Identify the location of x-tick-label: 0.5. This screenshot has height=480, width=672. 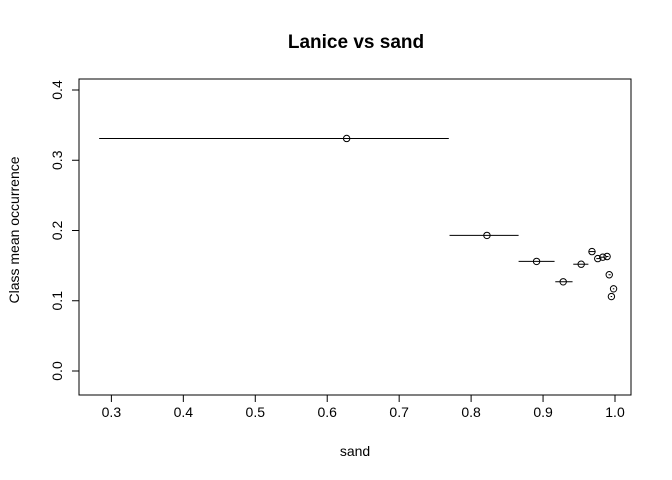
(256, 412).